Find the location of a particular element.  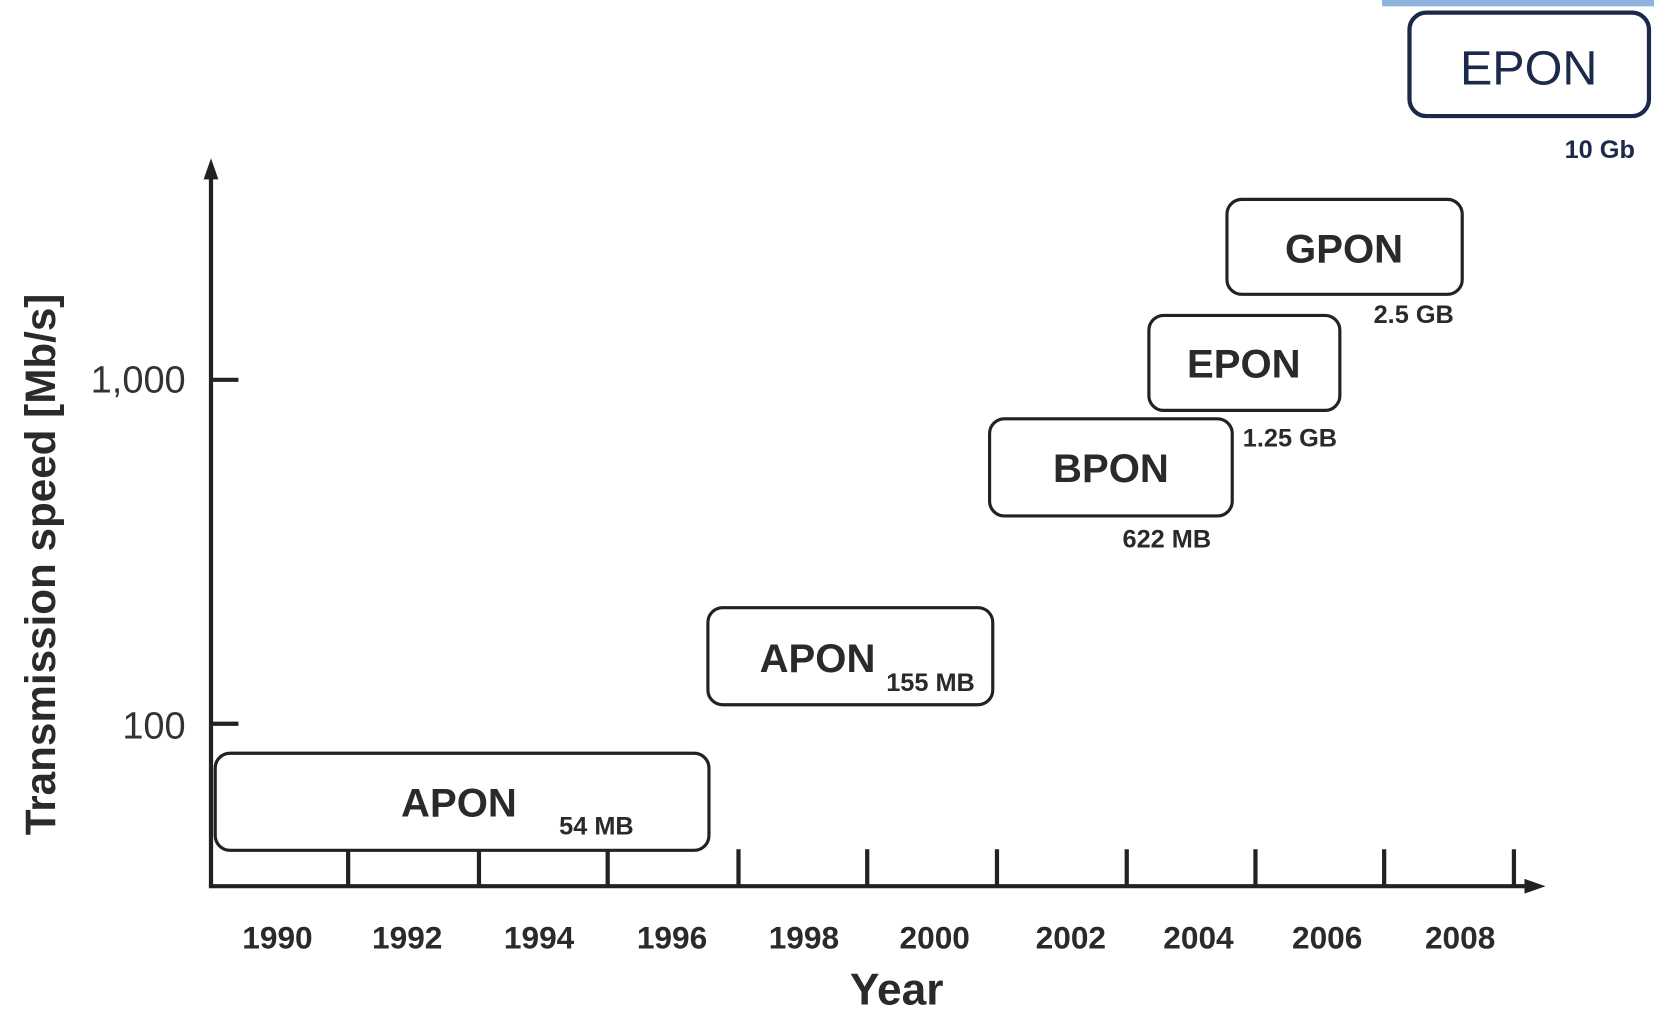

node-label: BPON is located at coordinates (1111, 469).